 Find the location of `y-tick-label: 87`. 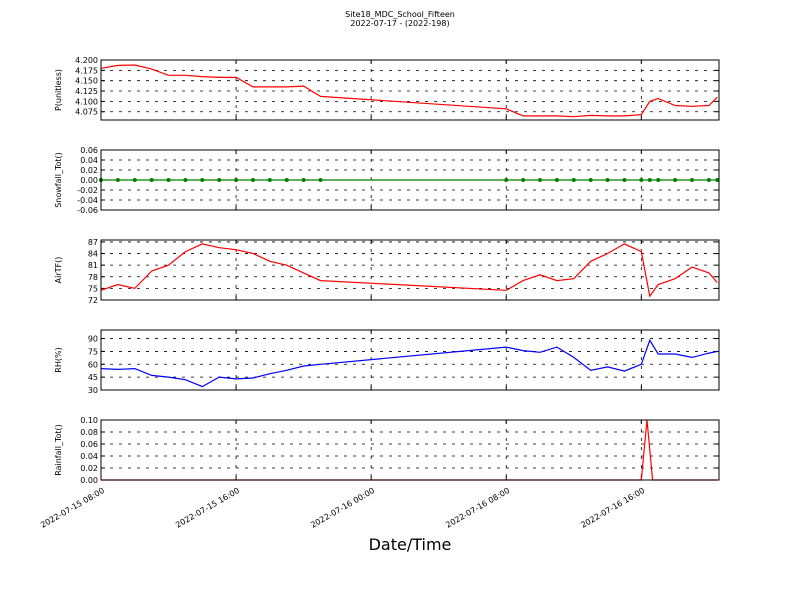

y-tick-label: 87 is located at coordinates (93, 242).